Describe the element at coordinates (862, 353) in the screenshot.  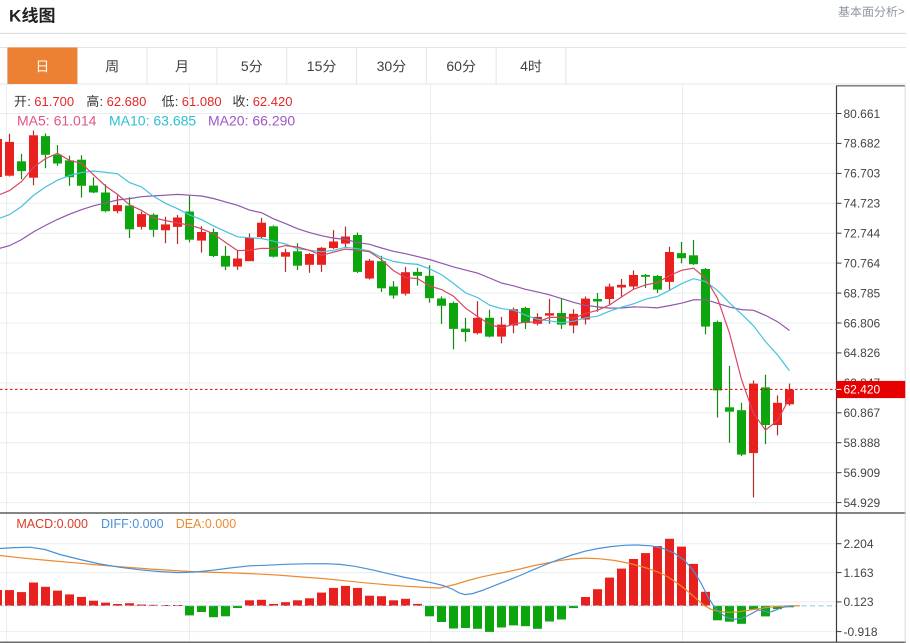
I see `svg-text: 64.826` at that location.